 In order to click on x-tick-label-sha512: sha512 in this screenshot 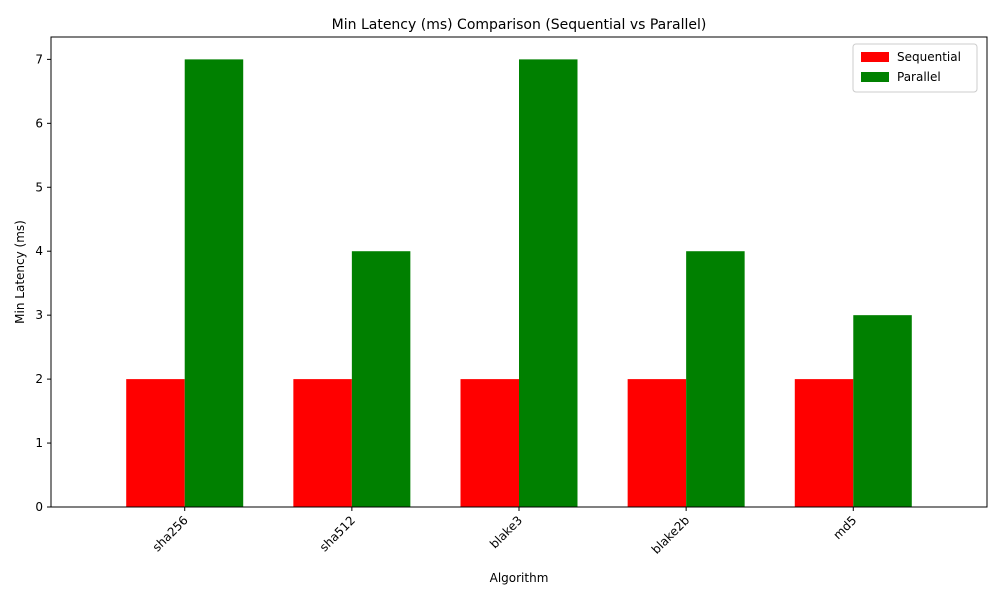, I will do `click(337, 533)`.